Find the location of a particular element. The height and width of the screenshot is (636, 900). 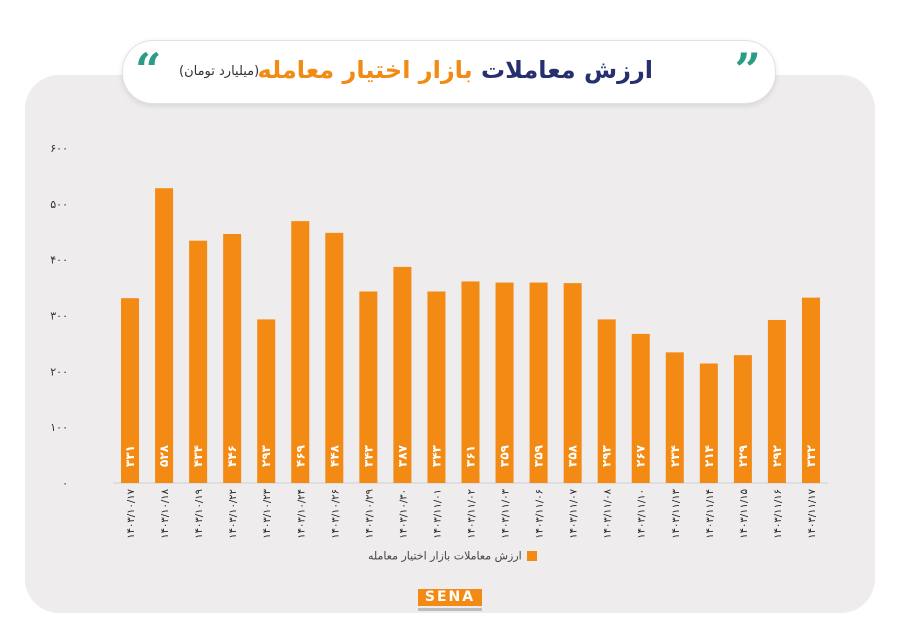

bar-value-label: ۲۶۷ is located at coordinates (641, 455).